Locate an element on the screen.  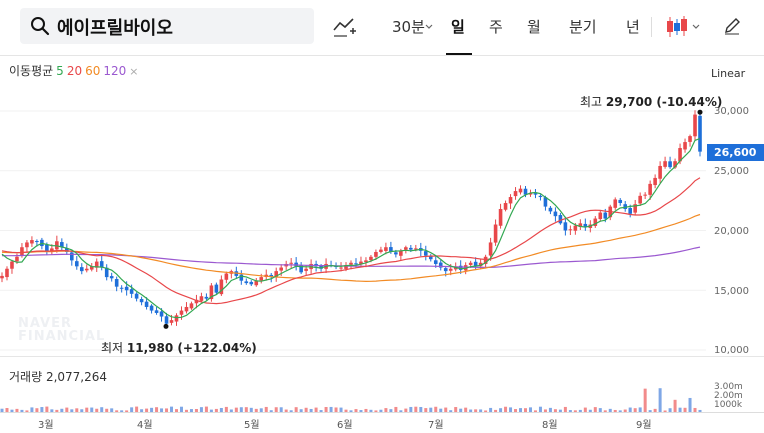
tab-year: 년 is located at coordinates (633, 27).